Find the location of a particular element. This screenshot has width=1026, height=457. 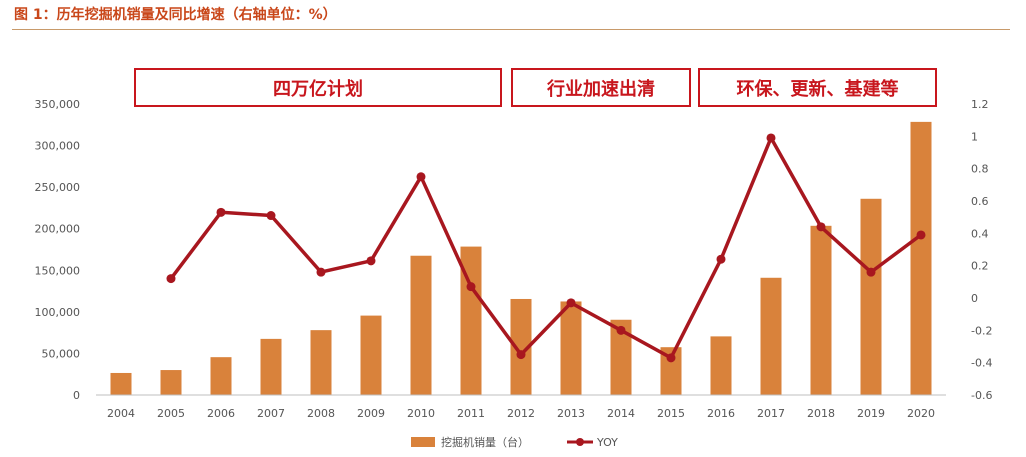

x-axis-tick-label: 2007 is located at coordinates (271, 413).